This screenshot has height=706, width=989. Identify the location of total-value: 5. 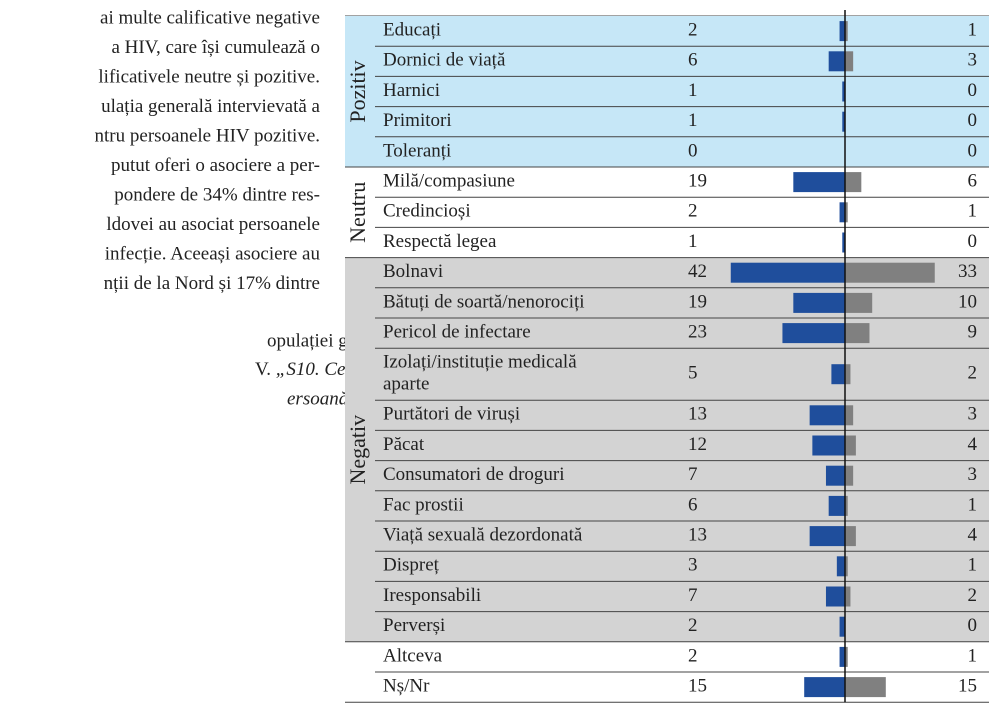
(693, 373).